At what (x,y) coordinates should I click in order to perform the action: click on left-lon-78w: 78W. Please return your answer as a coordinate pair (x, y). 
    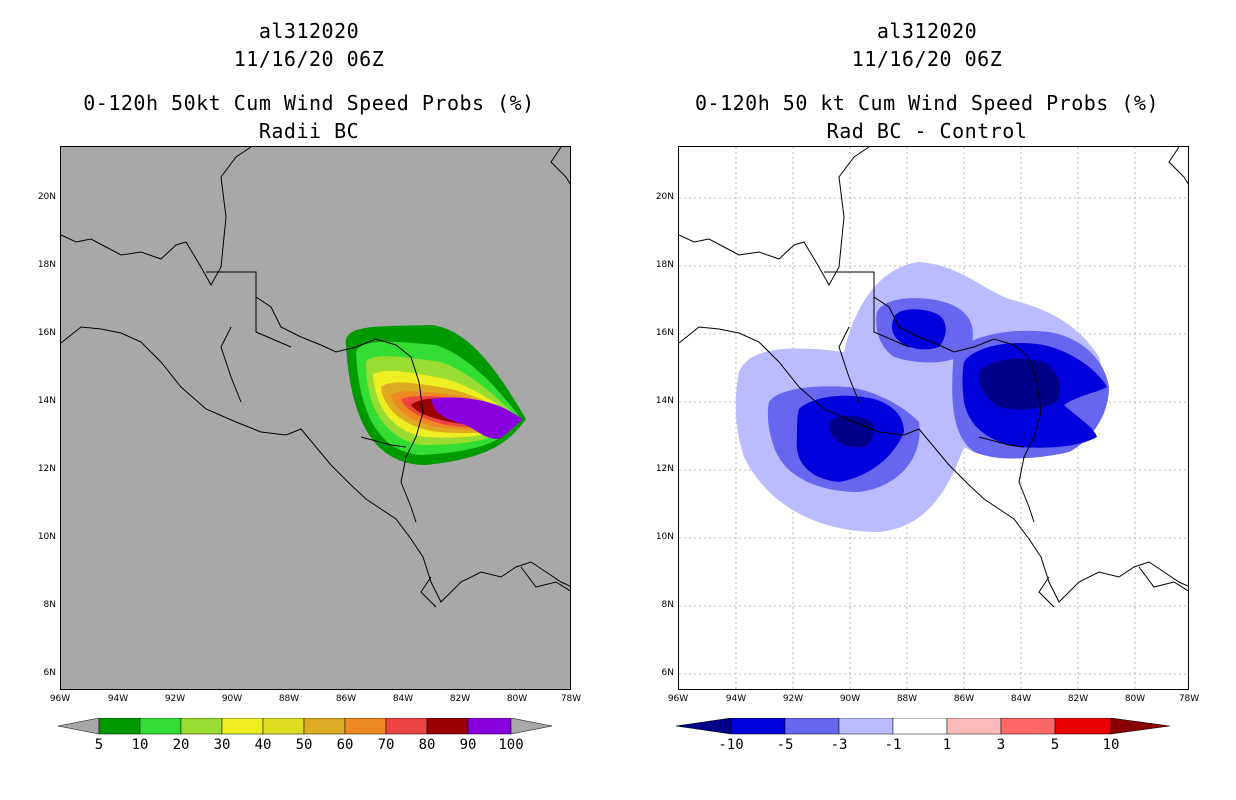
    Looking at the image, I should click on (571, 699).